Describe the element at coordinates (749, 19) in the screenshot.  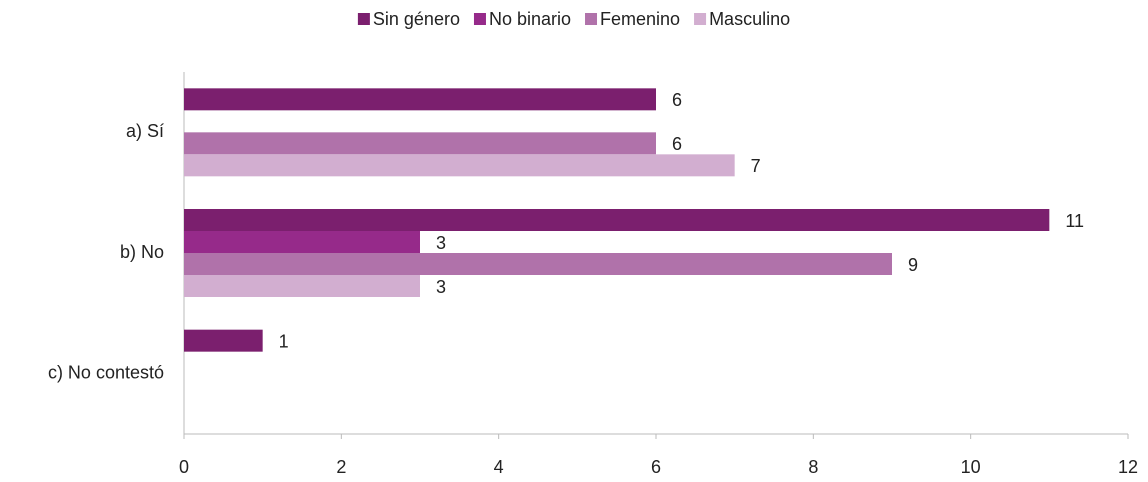
I see `legend-label: Masculino` at that location.